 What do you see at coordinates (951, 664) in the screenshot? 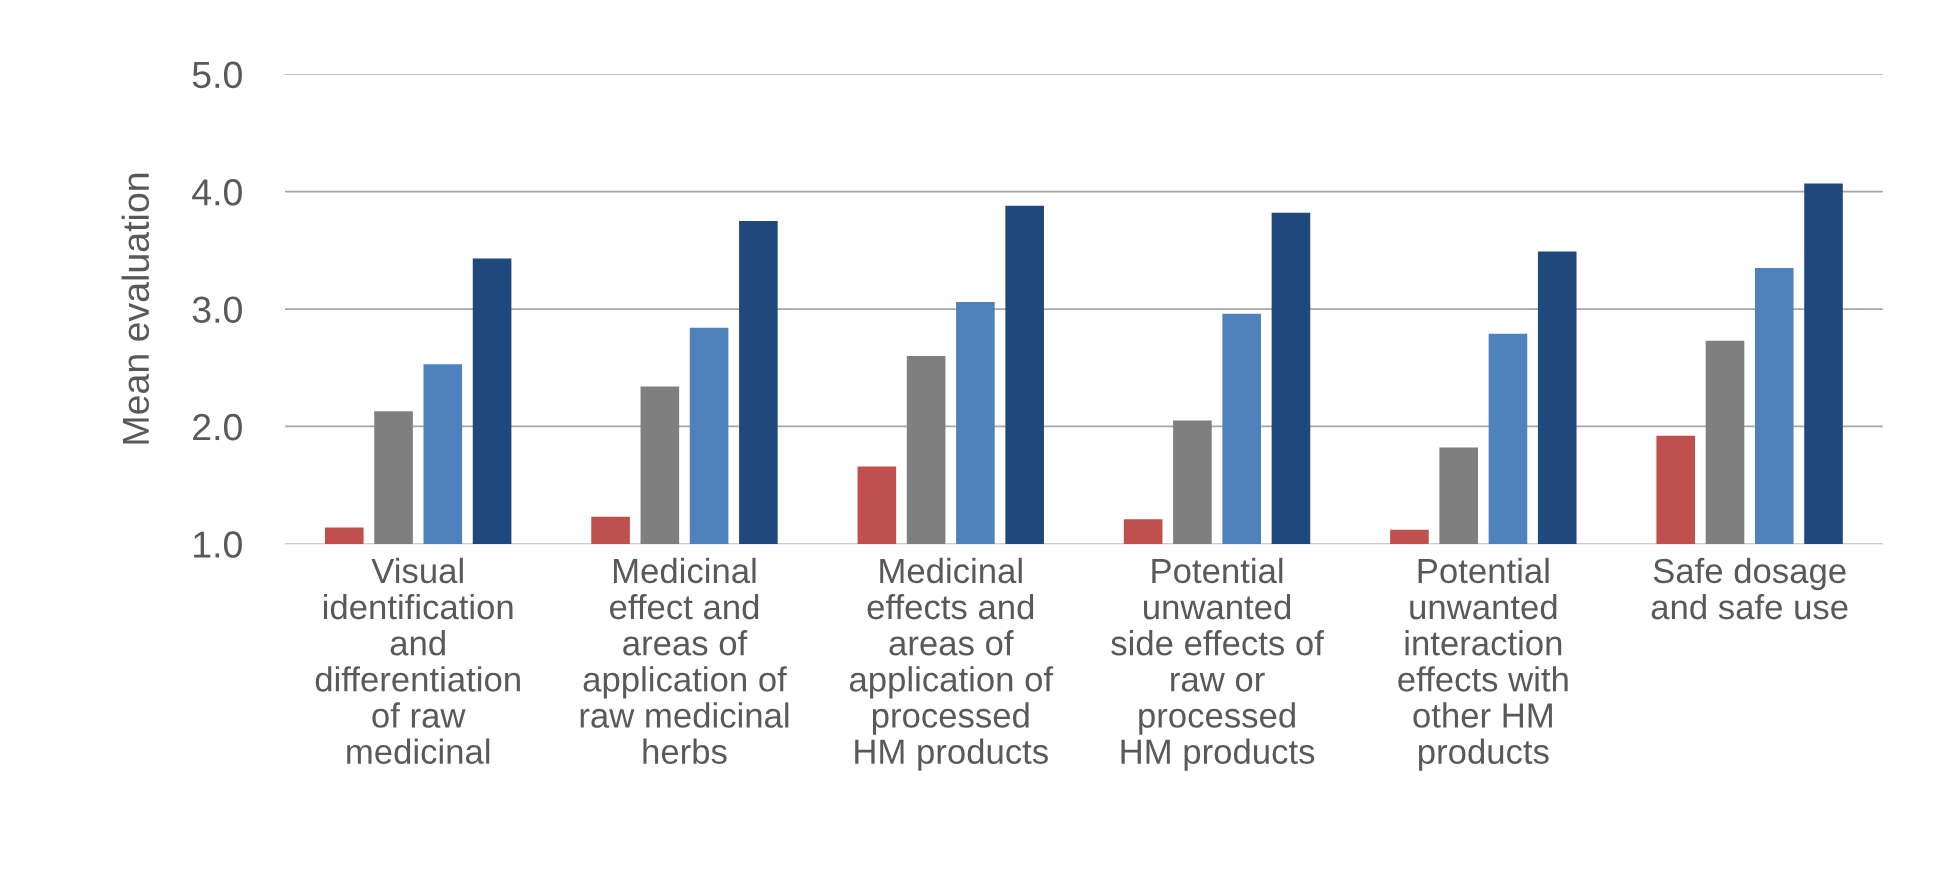
I see `x-tick-label: Medicinal effects and areas of application of processed HM products` at bounding box center [951, 664].